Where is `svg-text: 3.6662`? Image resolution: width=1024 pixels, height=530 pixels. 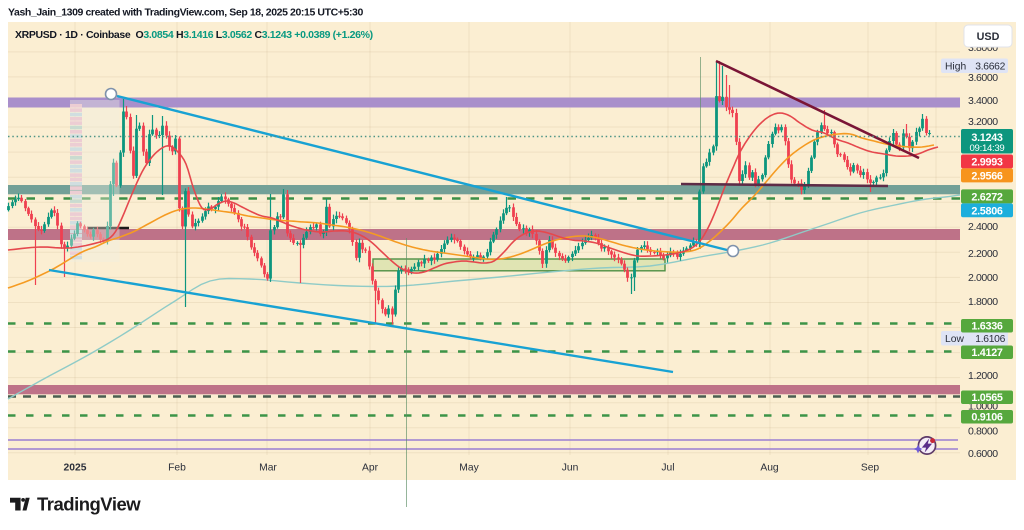 svg-text: 3.6662 is located at coordinates (990, 66).